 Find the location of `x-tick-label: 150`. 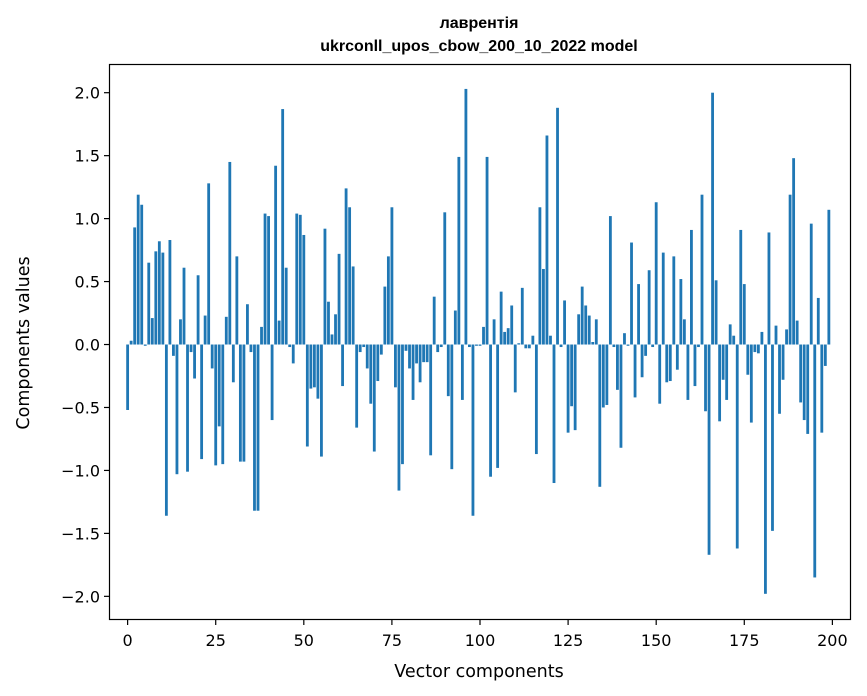

x-tick-label: 150 is located at coordinates (656, 640).